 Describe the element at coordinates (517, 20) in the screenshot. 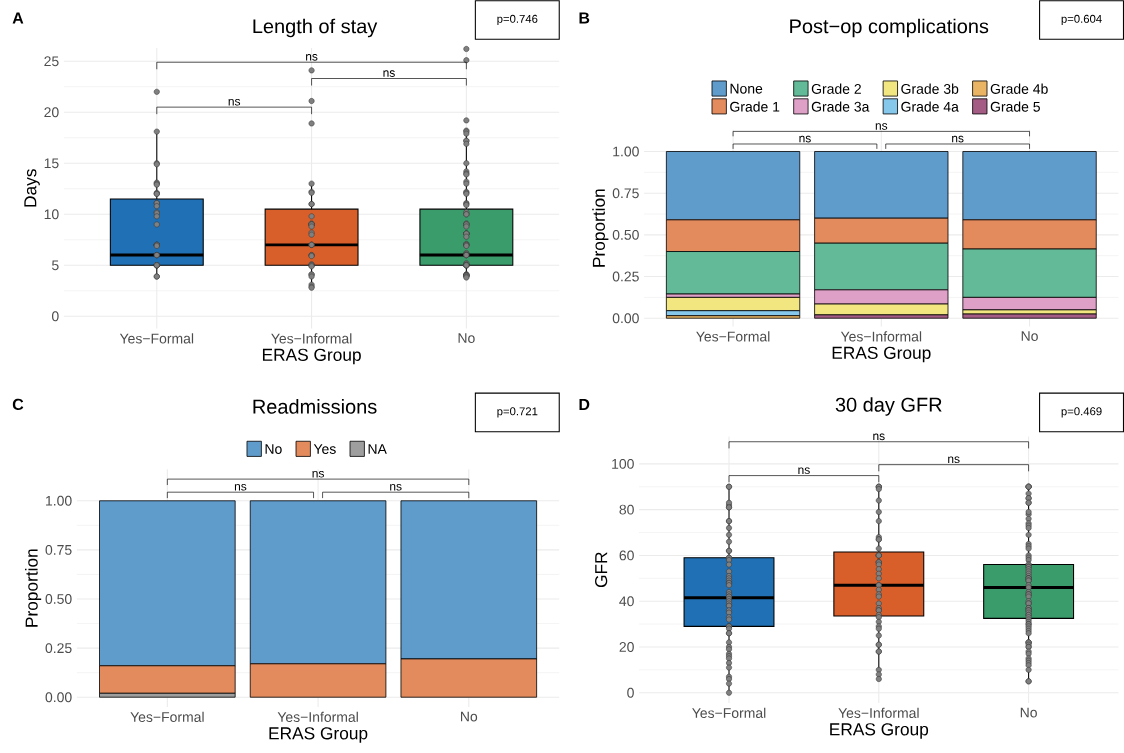

I see `text: p=0.746` at that location.